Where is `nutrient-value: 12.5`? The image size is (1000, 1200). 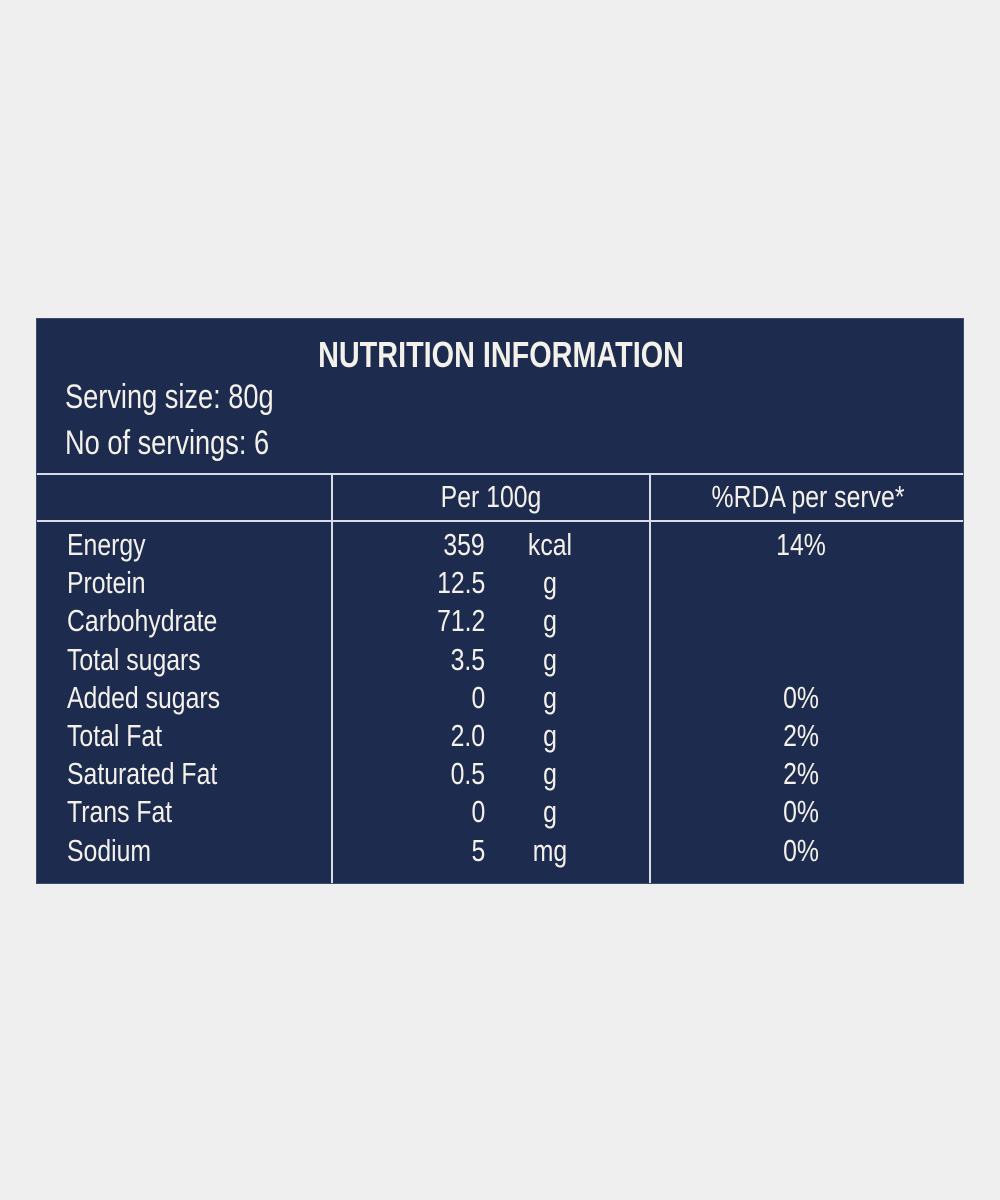 nutrient-value: 12.5 is located at coordinates (460, 583).